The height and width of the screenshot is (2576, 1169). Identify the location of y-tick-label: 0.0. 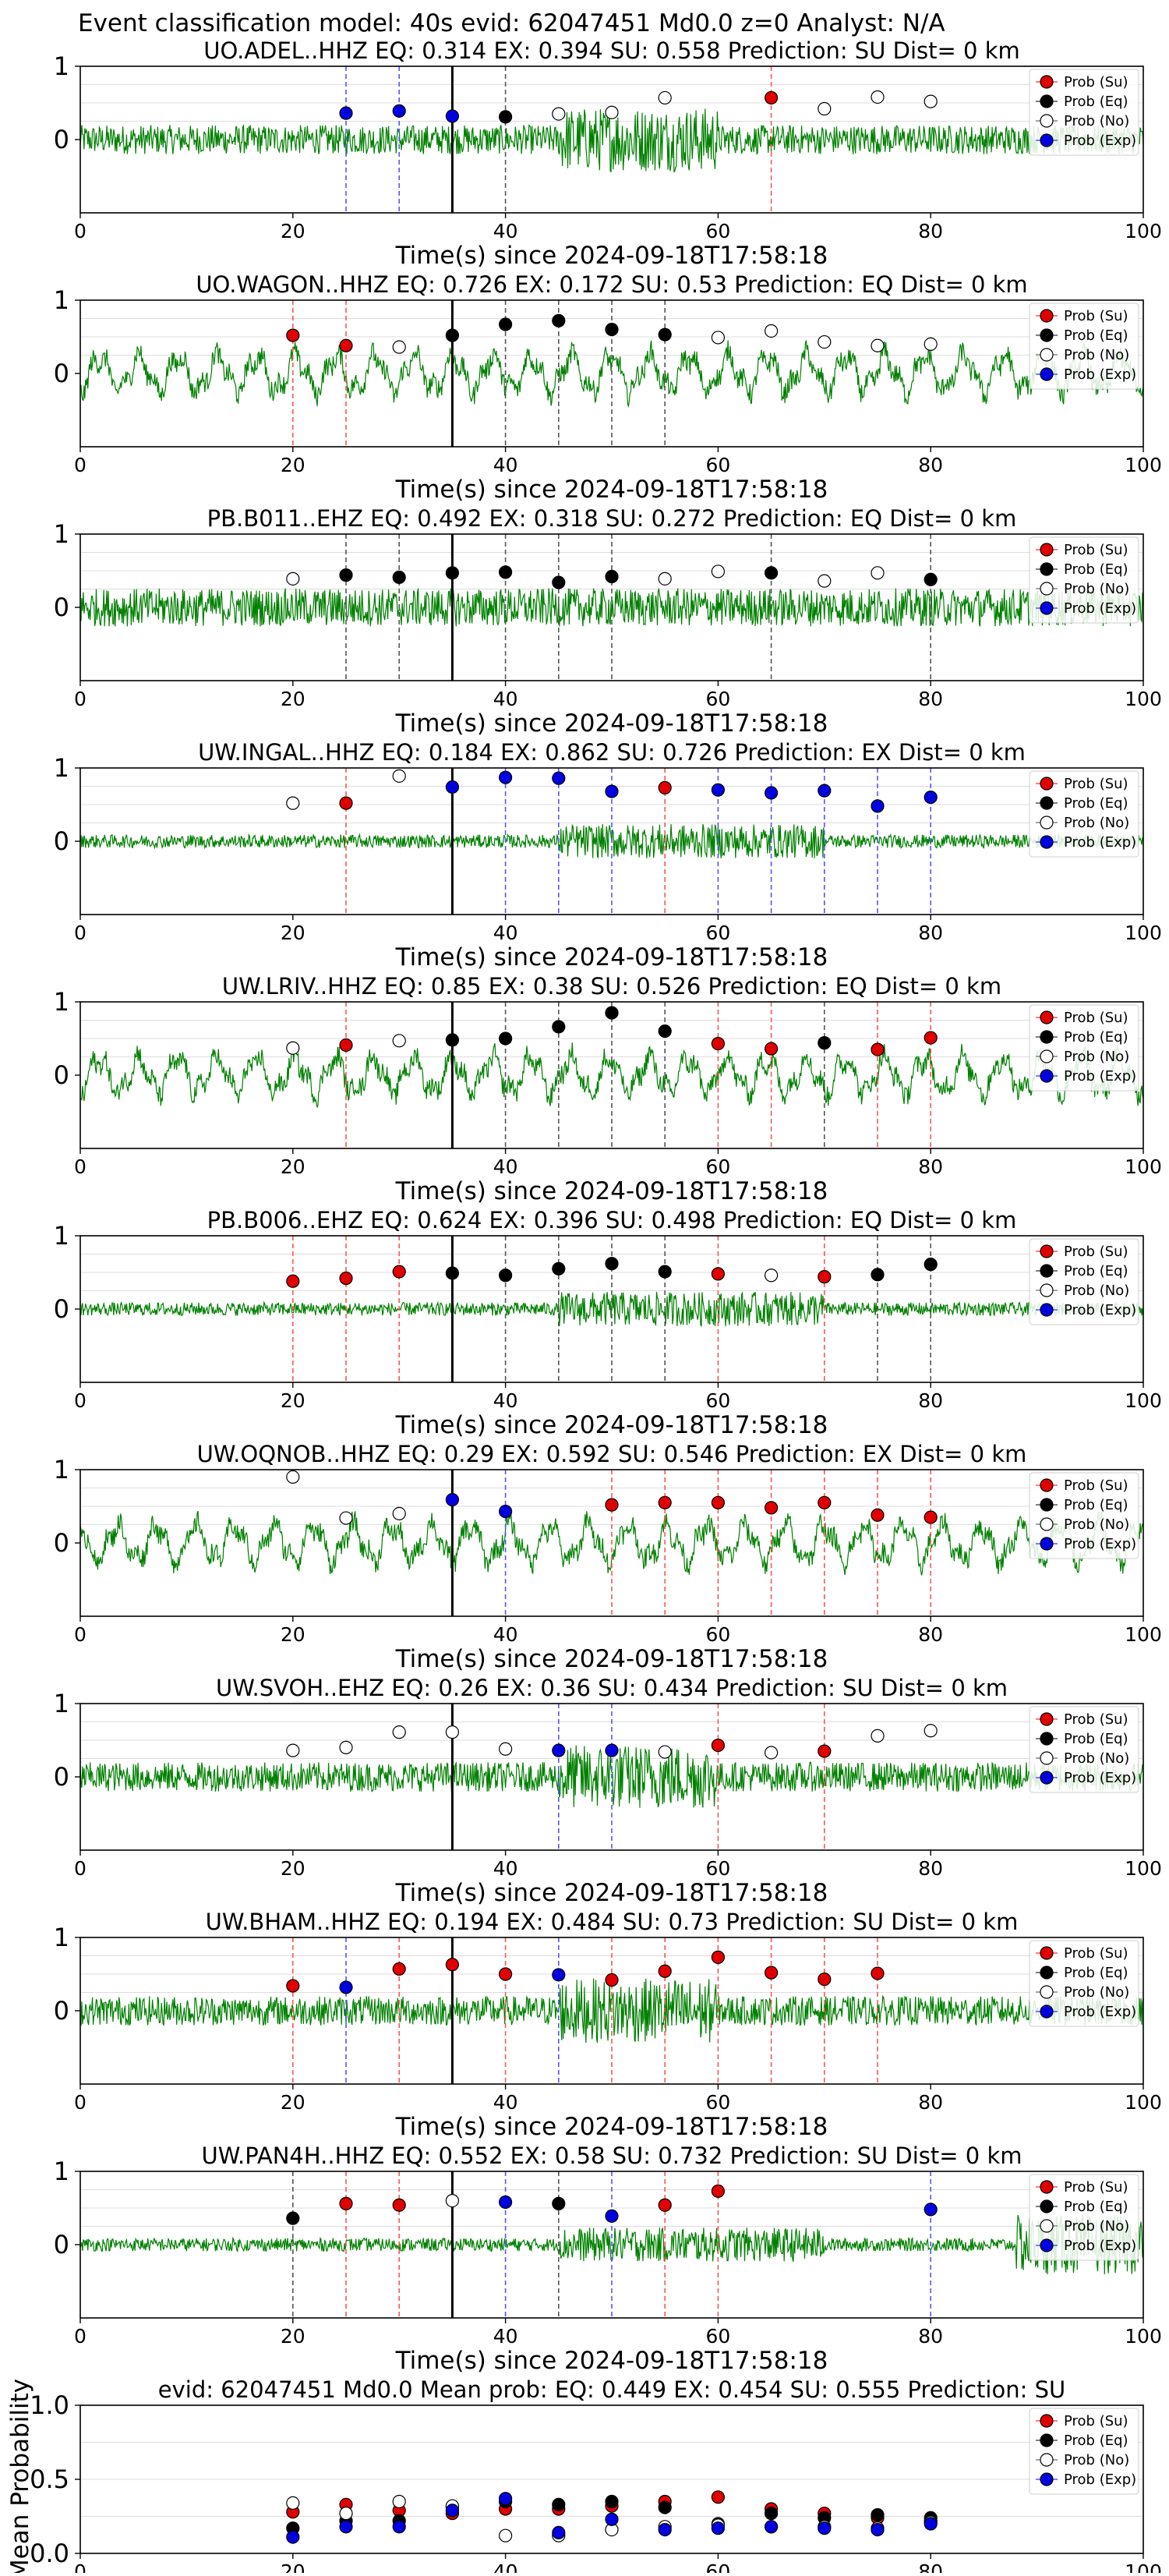
(49, 2553).